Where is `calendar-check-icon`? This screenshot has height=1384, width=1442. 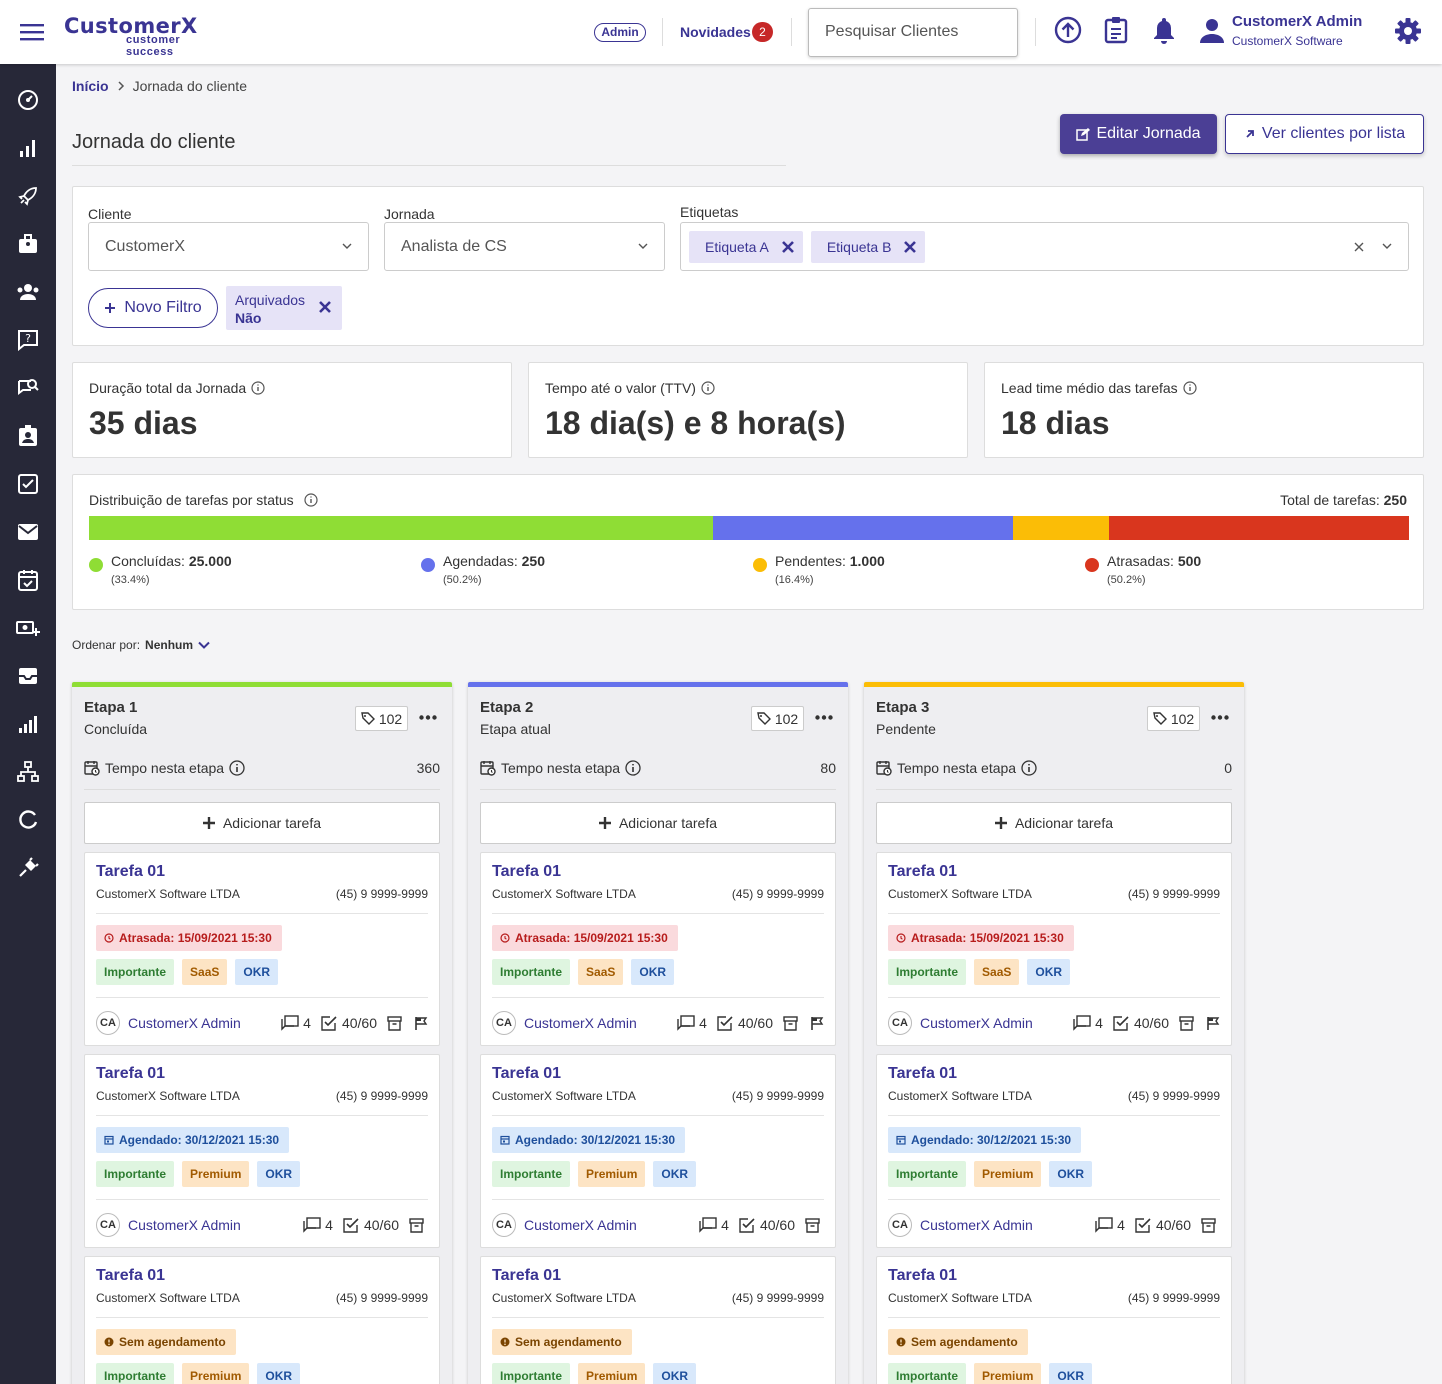 calendar-check-icon is located at coordinates (28, 580).